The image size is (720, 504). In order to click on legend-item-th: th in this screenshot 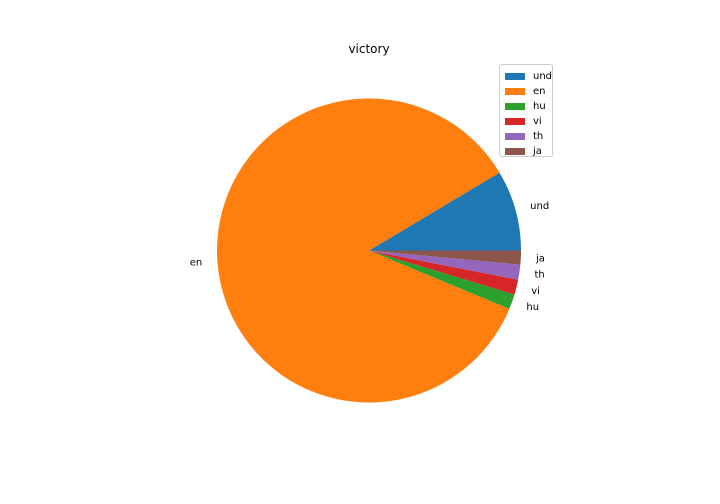, I will do `click(528, 136)`.